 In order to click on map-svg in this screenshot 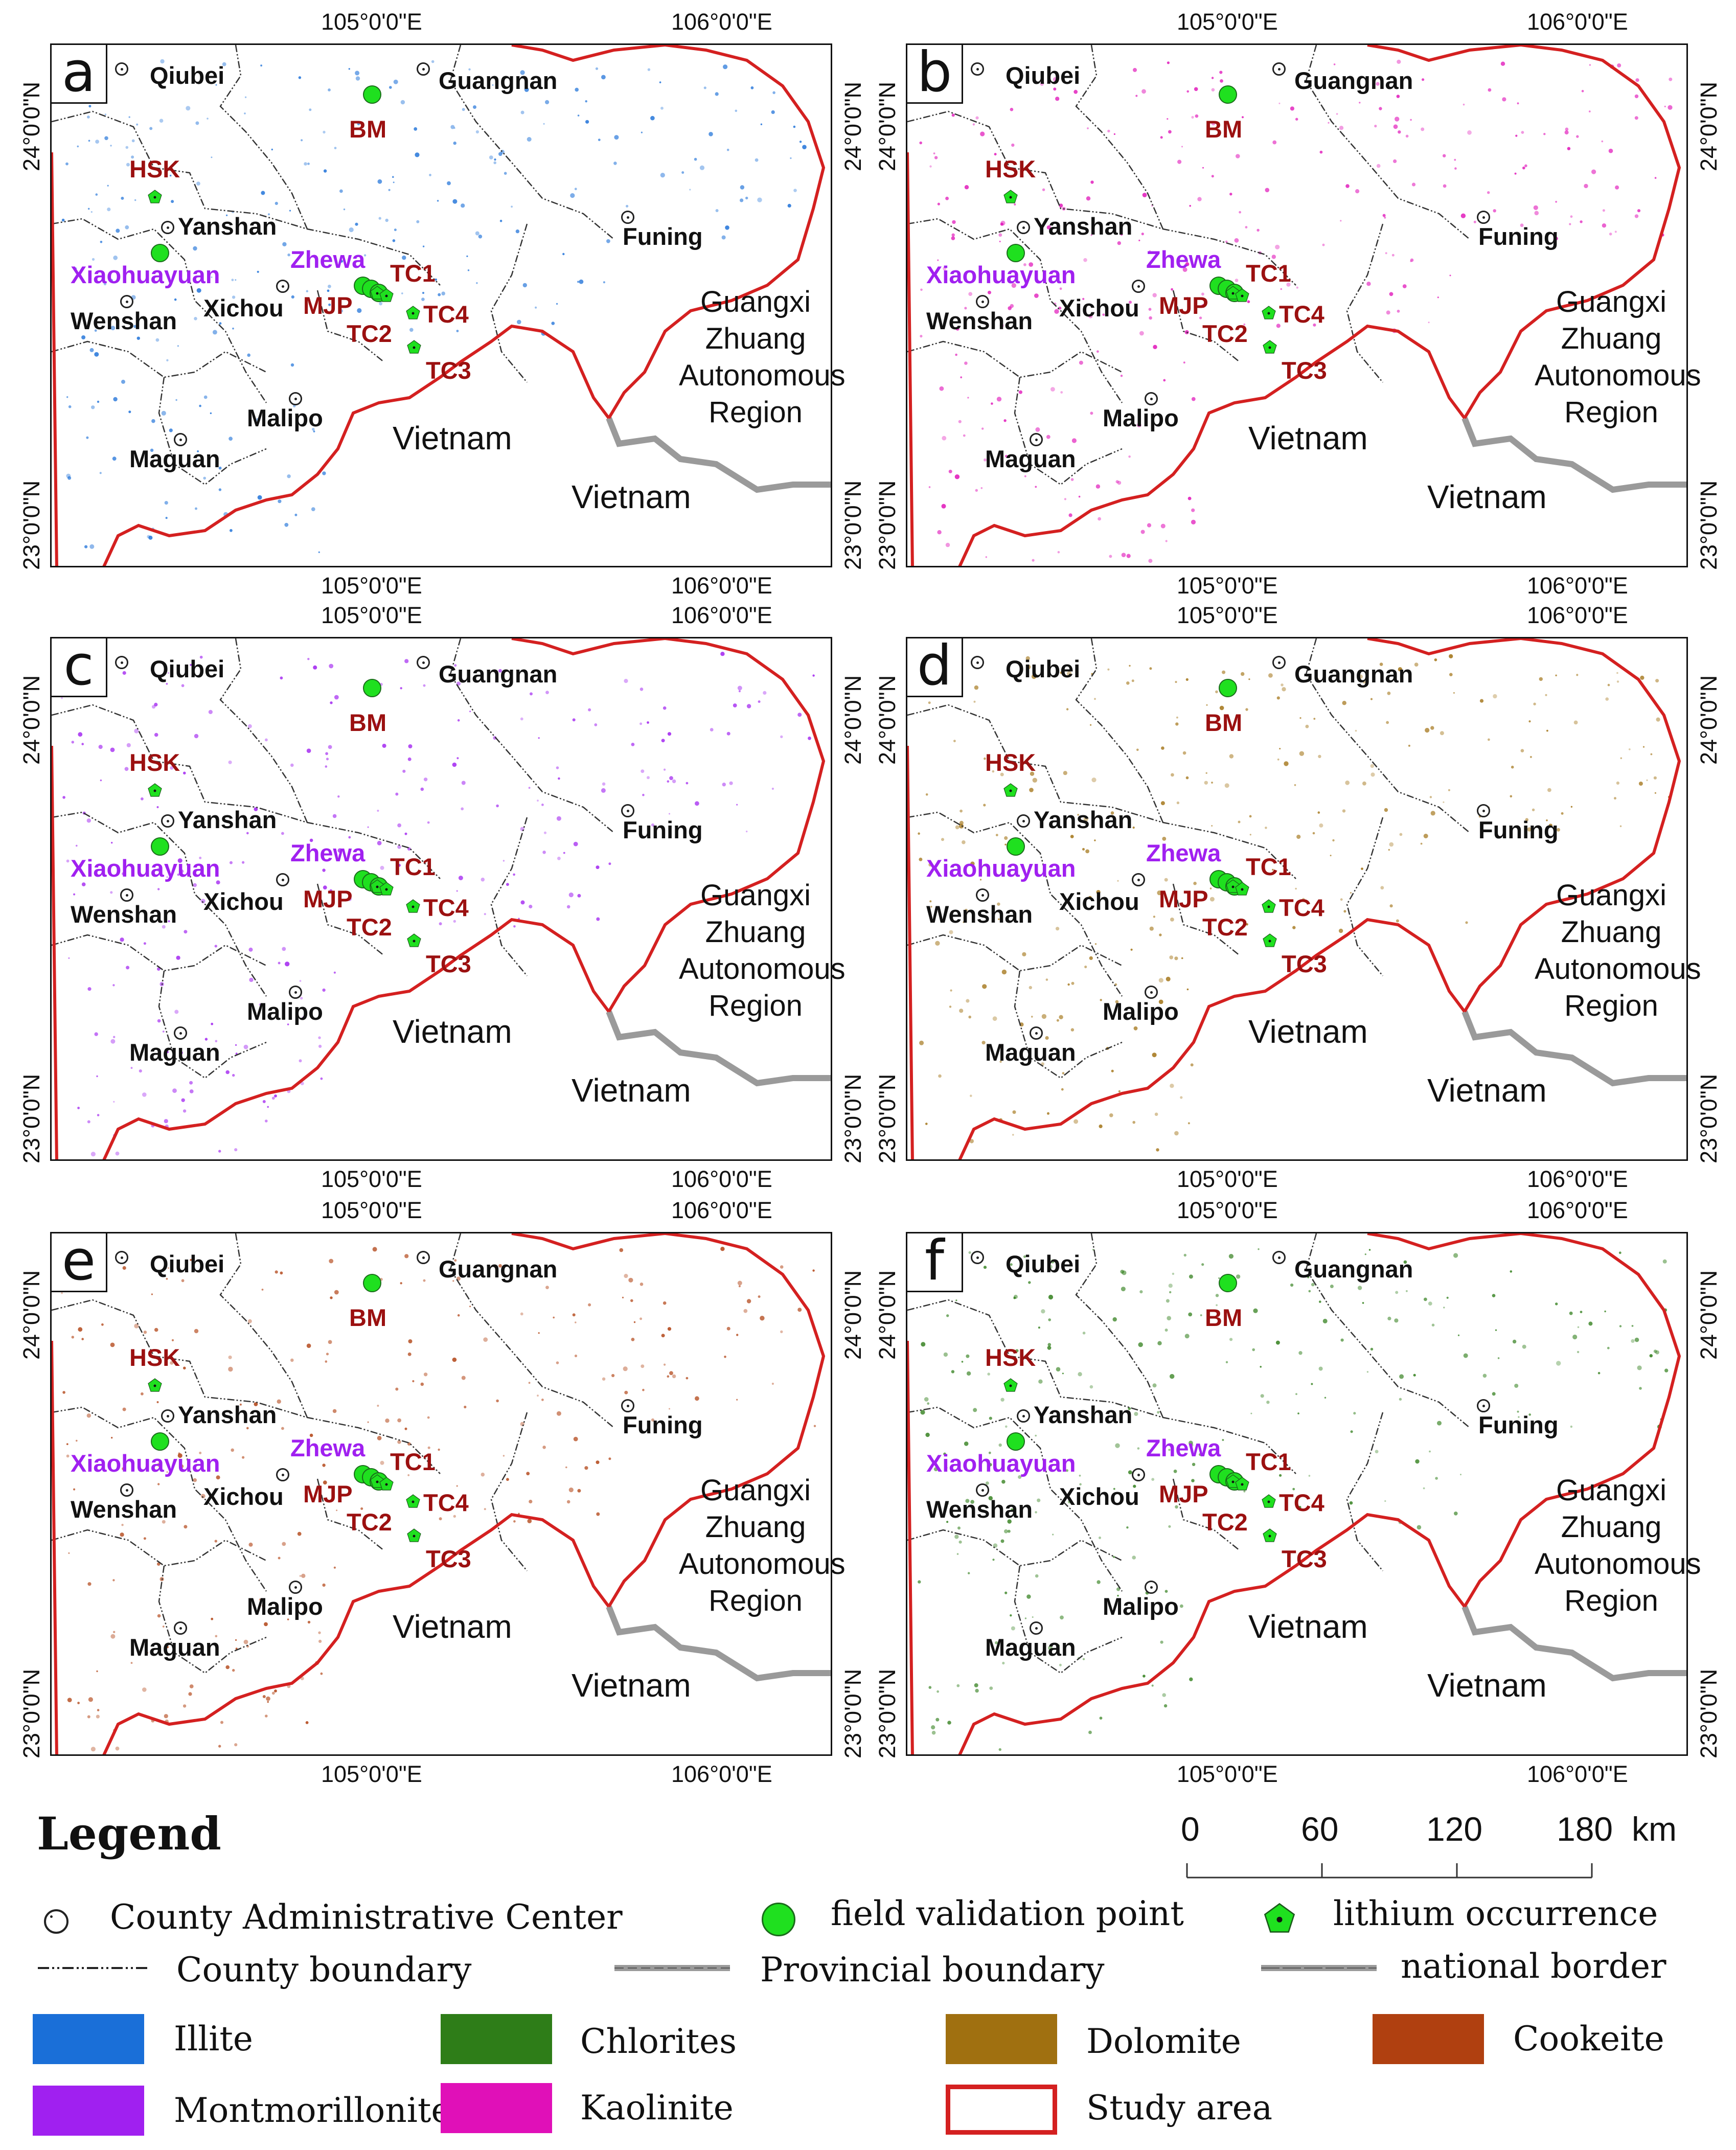, I will do `click(441, 305)`.